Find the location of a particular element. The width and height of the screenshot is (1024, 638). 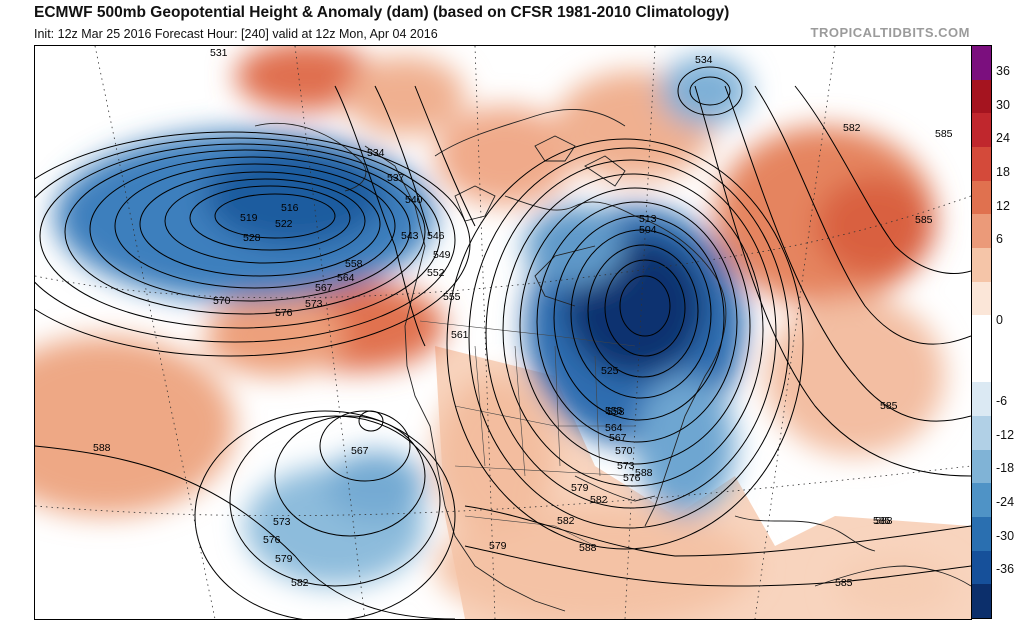

contour-label: 546 is located at coordinates (436, 236).